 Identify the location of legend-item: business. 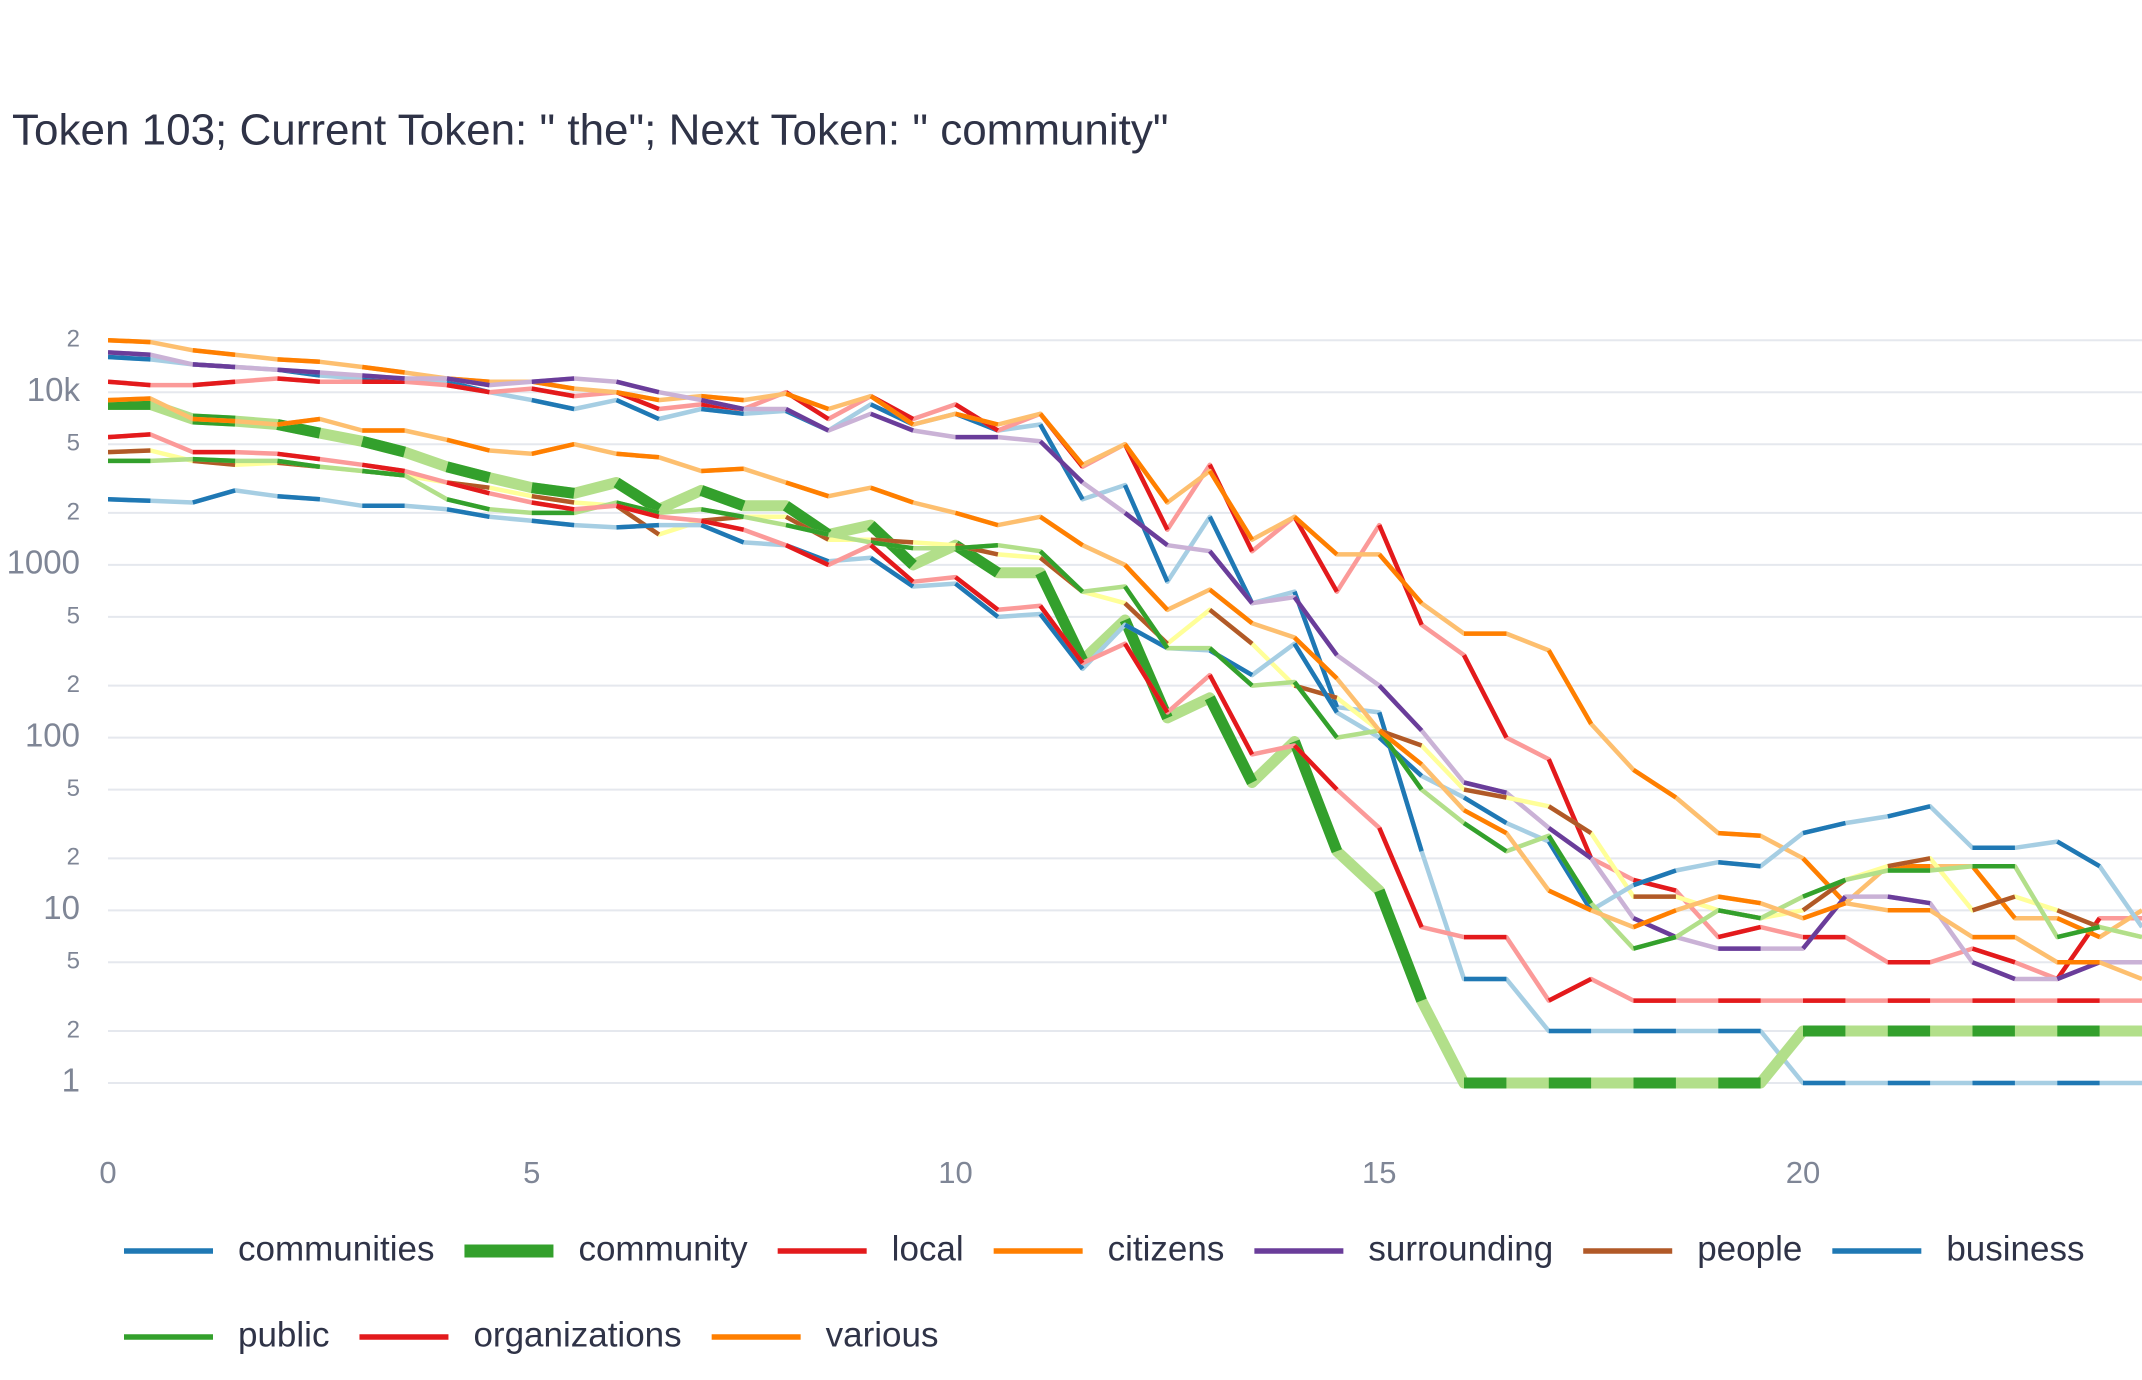
(1958, 1248).